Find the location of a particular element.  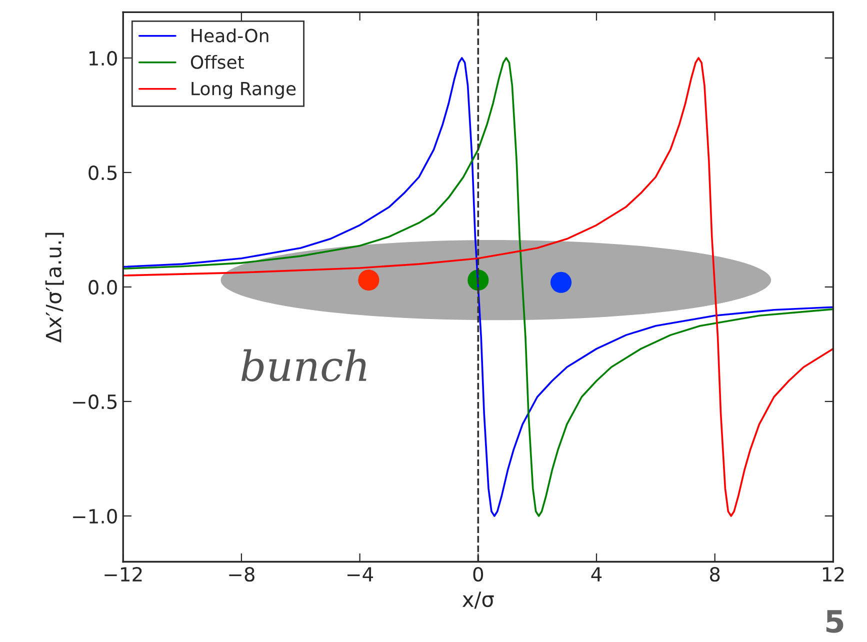

y-tick-label: 0.5 is located at coordinates (102, 172).